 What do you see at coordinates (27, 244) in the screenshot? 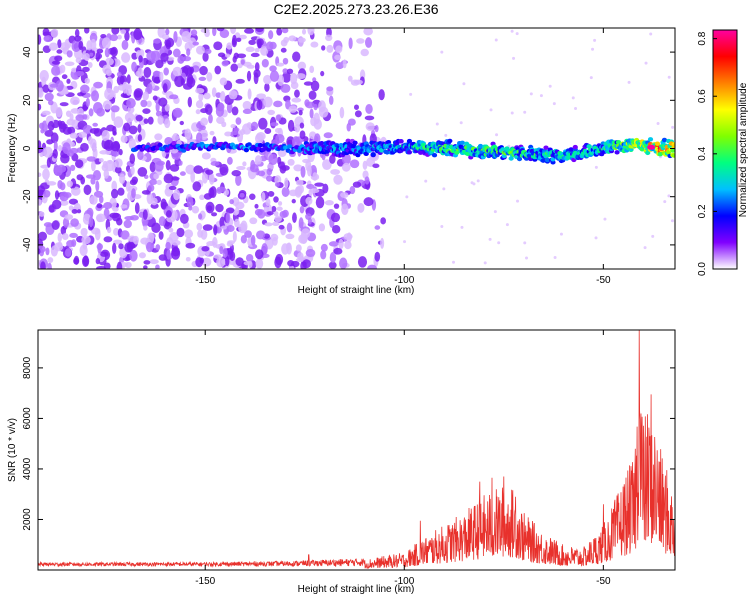
I see `y-tick-label: -40` at bounding box center [27, 244].